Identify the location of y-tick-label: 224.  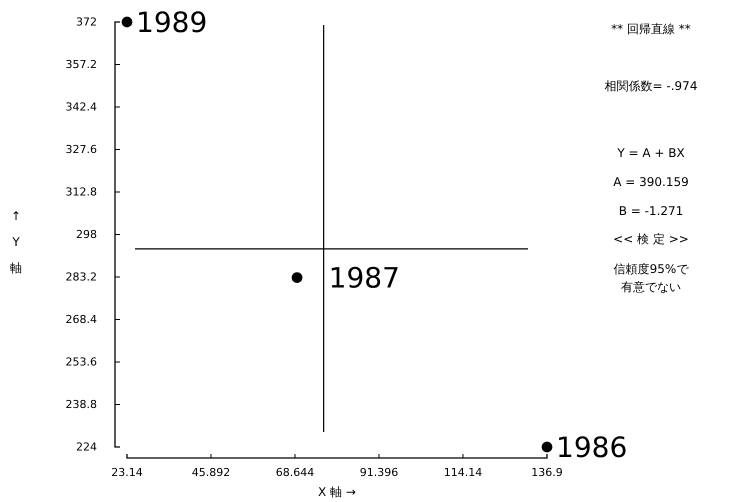
(86, 447).